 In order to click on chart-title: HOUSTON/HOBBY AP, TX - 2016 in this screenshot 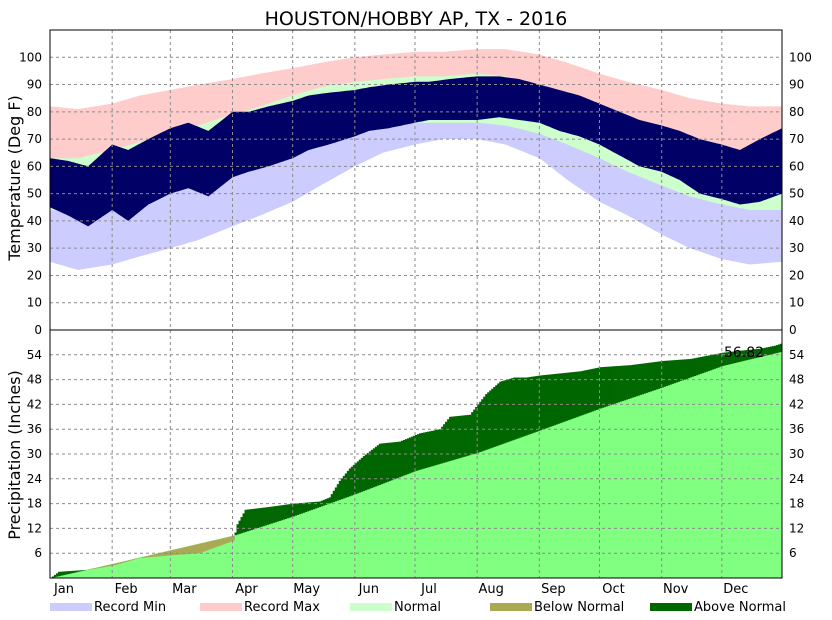, I will do `click(416, 19)`.